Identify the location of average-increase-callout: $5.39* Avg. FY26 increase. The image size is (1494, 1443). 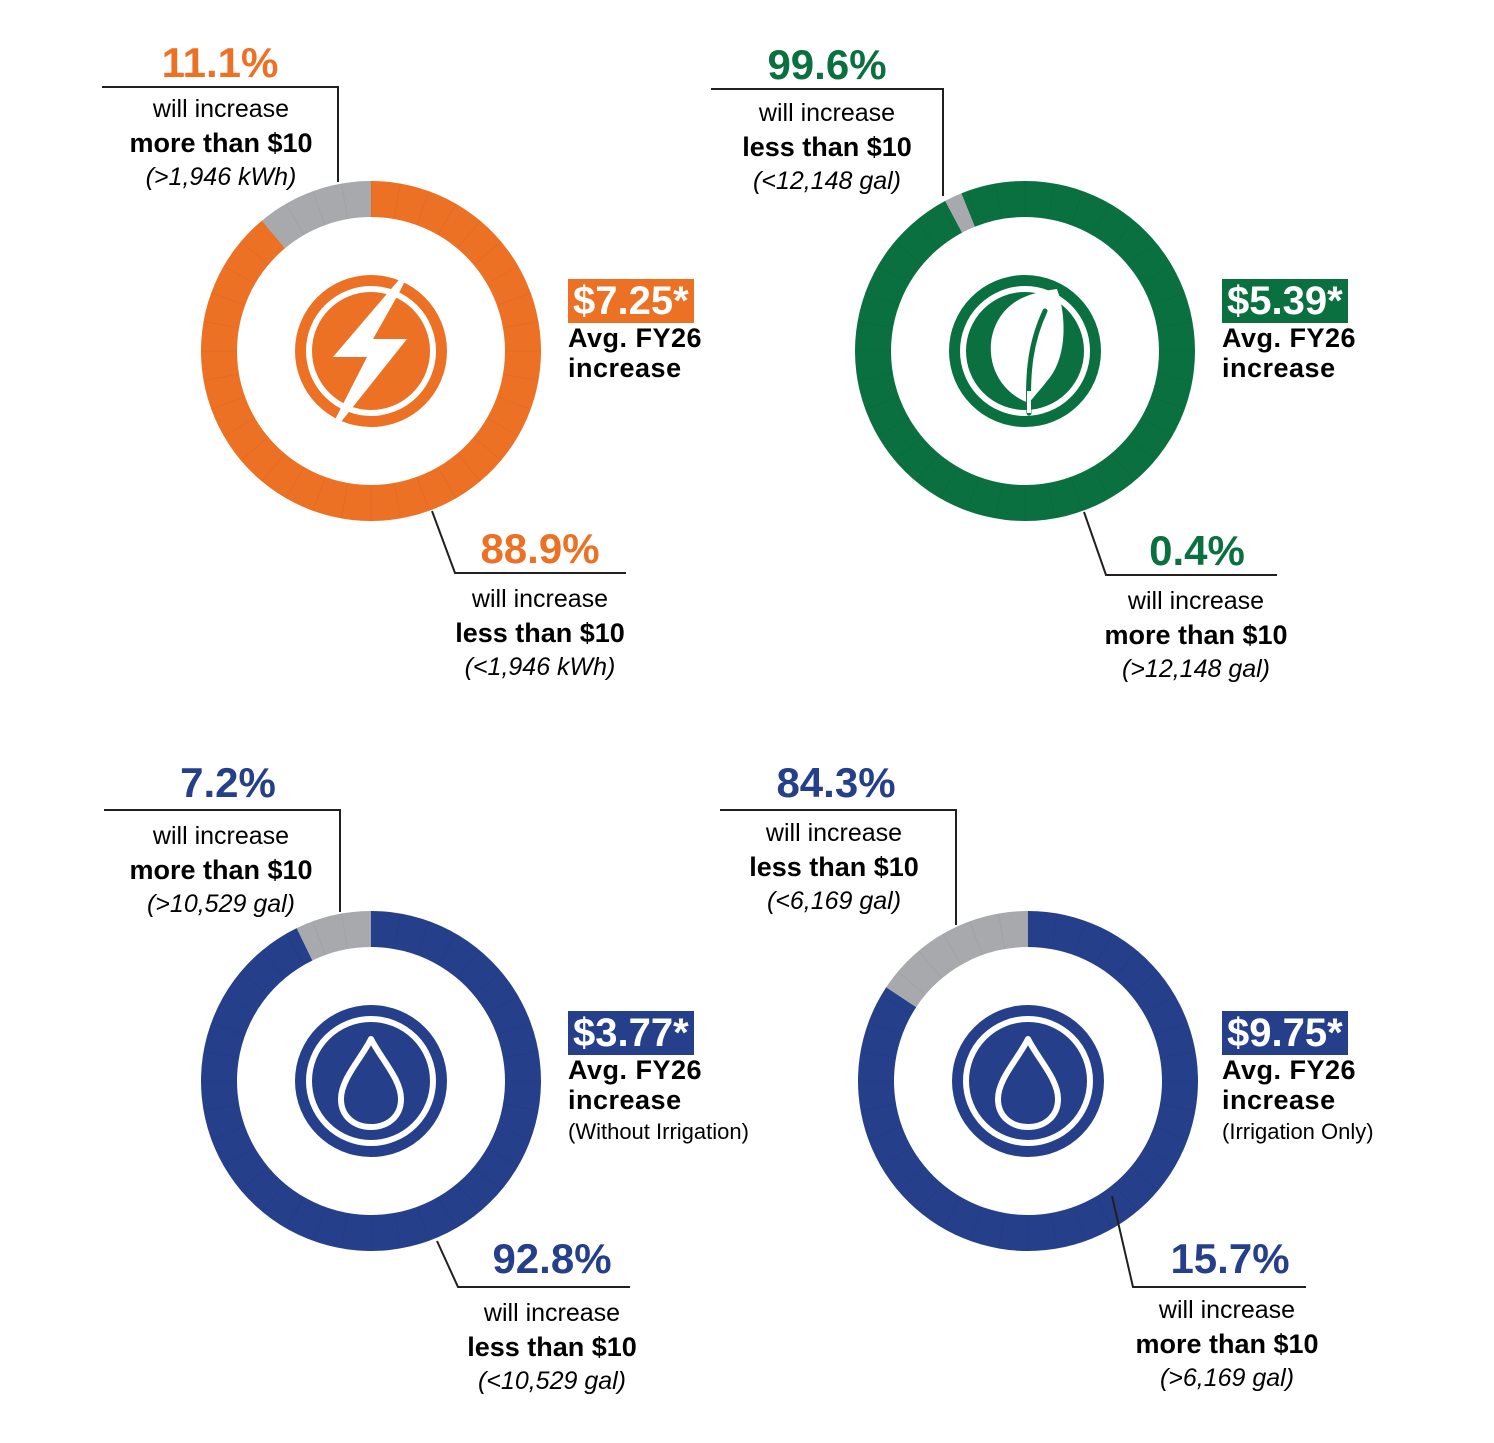
(1289, 331).